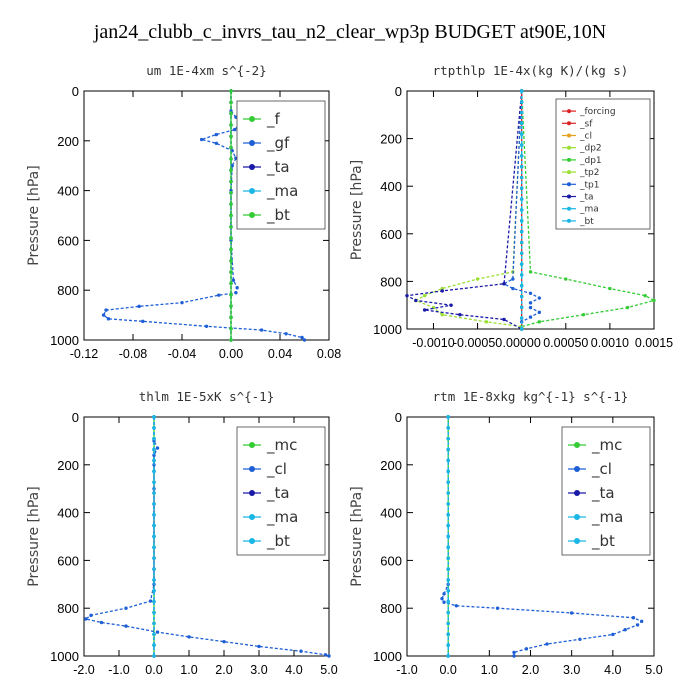  What do you see at coordinates (463, 210) in the screenshot?
I see `series-line-ta` at bounding box center [463, 210].